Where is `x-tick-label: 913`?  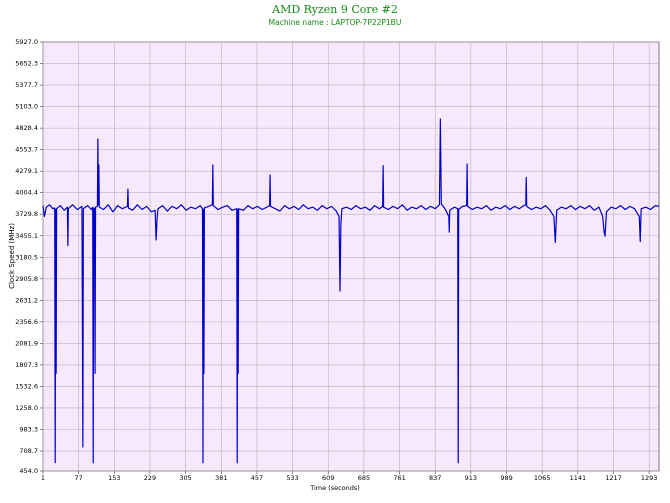
x-tick-label: 913 is located at coordinates (471, 478).